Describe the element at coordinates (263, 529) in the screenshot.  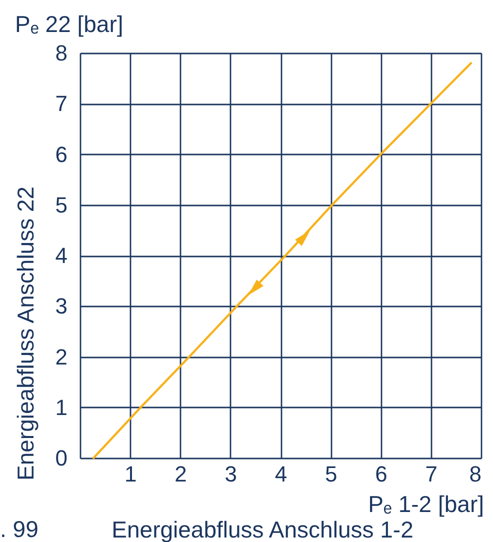
I see `x-axis-title: Energieabfluss Anschluss 1-2` at that location.